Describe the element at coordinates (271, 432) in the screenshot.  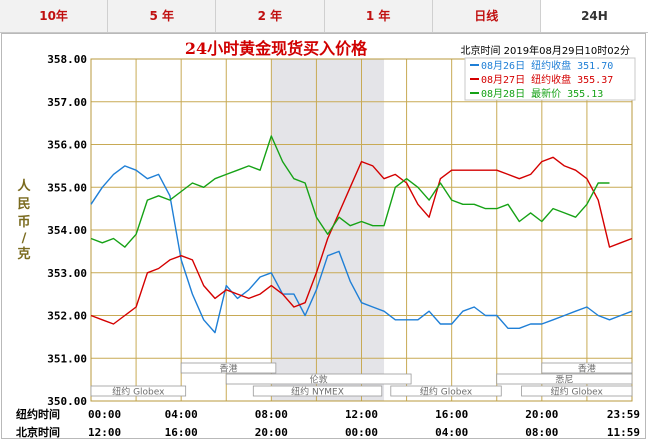
I see `x-tick-label-bj: 20:00` at that location.